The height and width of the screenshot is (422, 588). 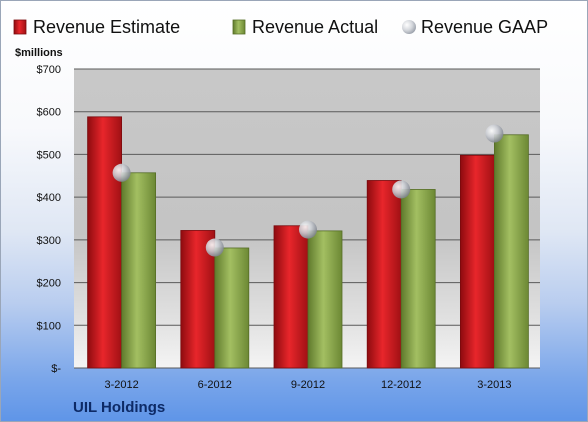 What do you see at coordinates (49, 155) in the screenshot?
I see `y-tick-label: $500` at bounding box center [49, 155].